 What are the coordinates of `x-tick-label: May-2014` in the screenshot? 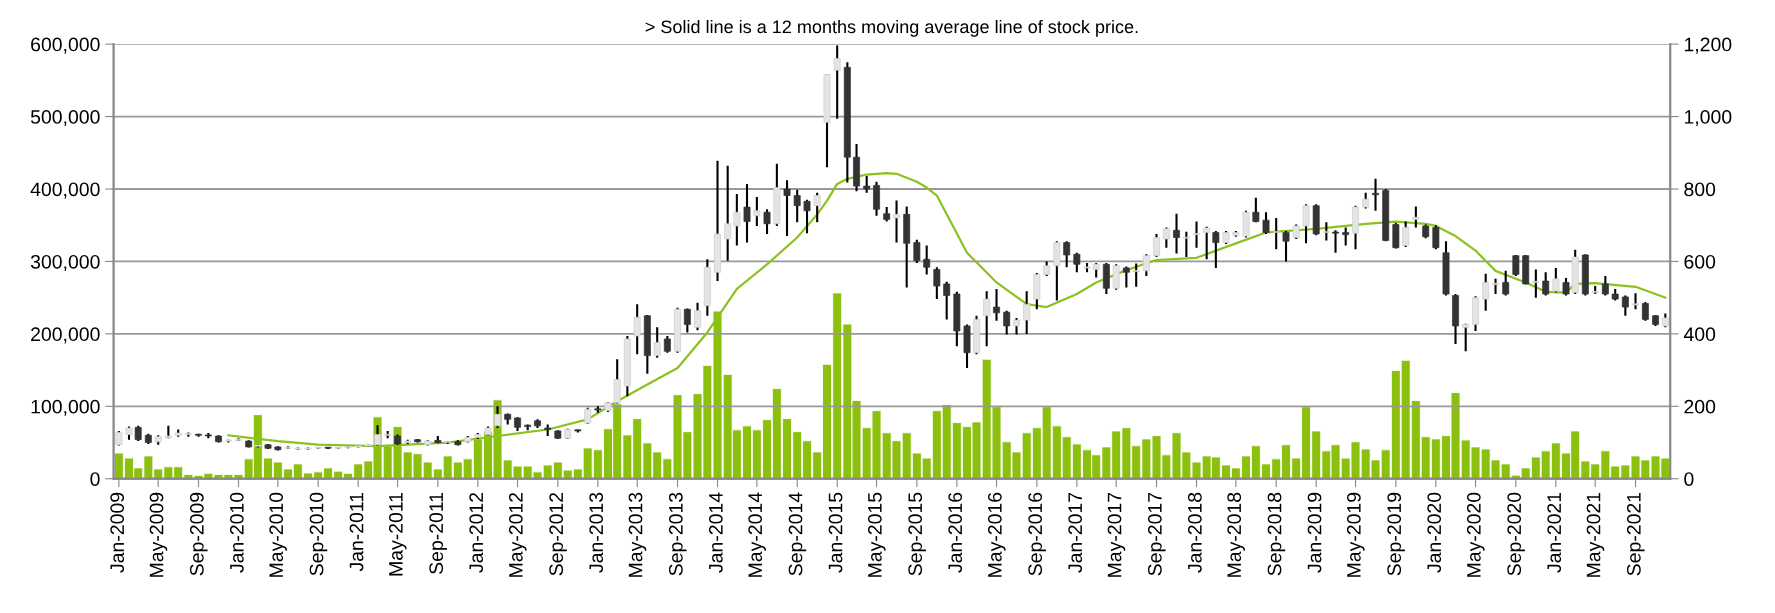 It's located at (757, 534).